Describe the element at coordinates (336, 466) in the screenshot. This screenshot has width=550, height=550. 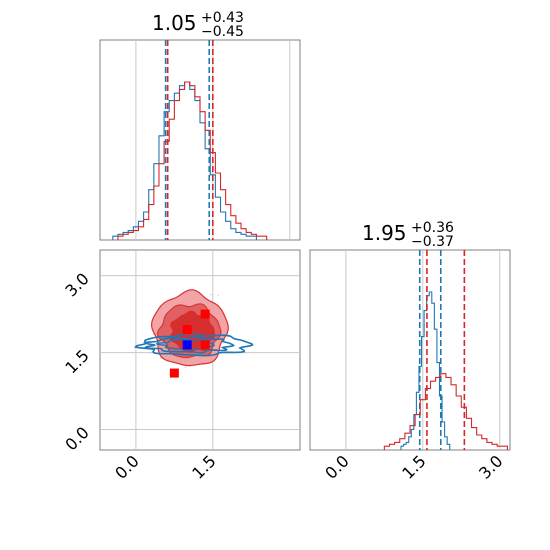
I see `hist-y-xtick-label: 0.0` at that location.